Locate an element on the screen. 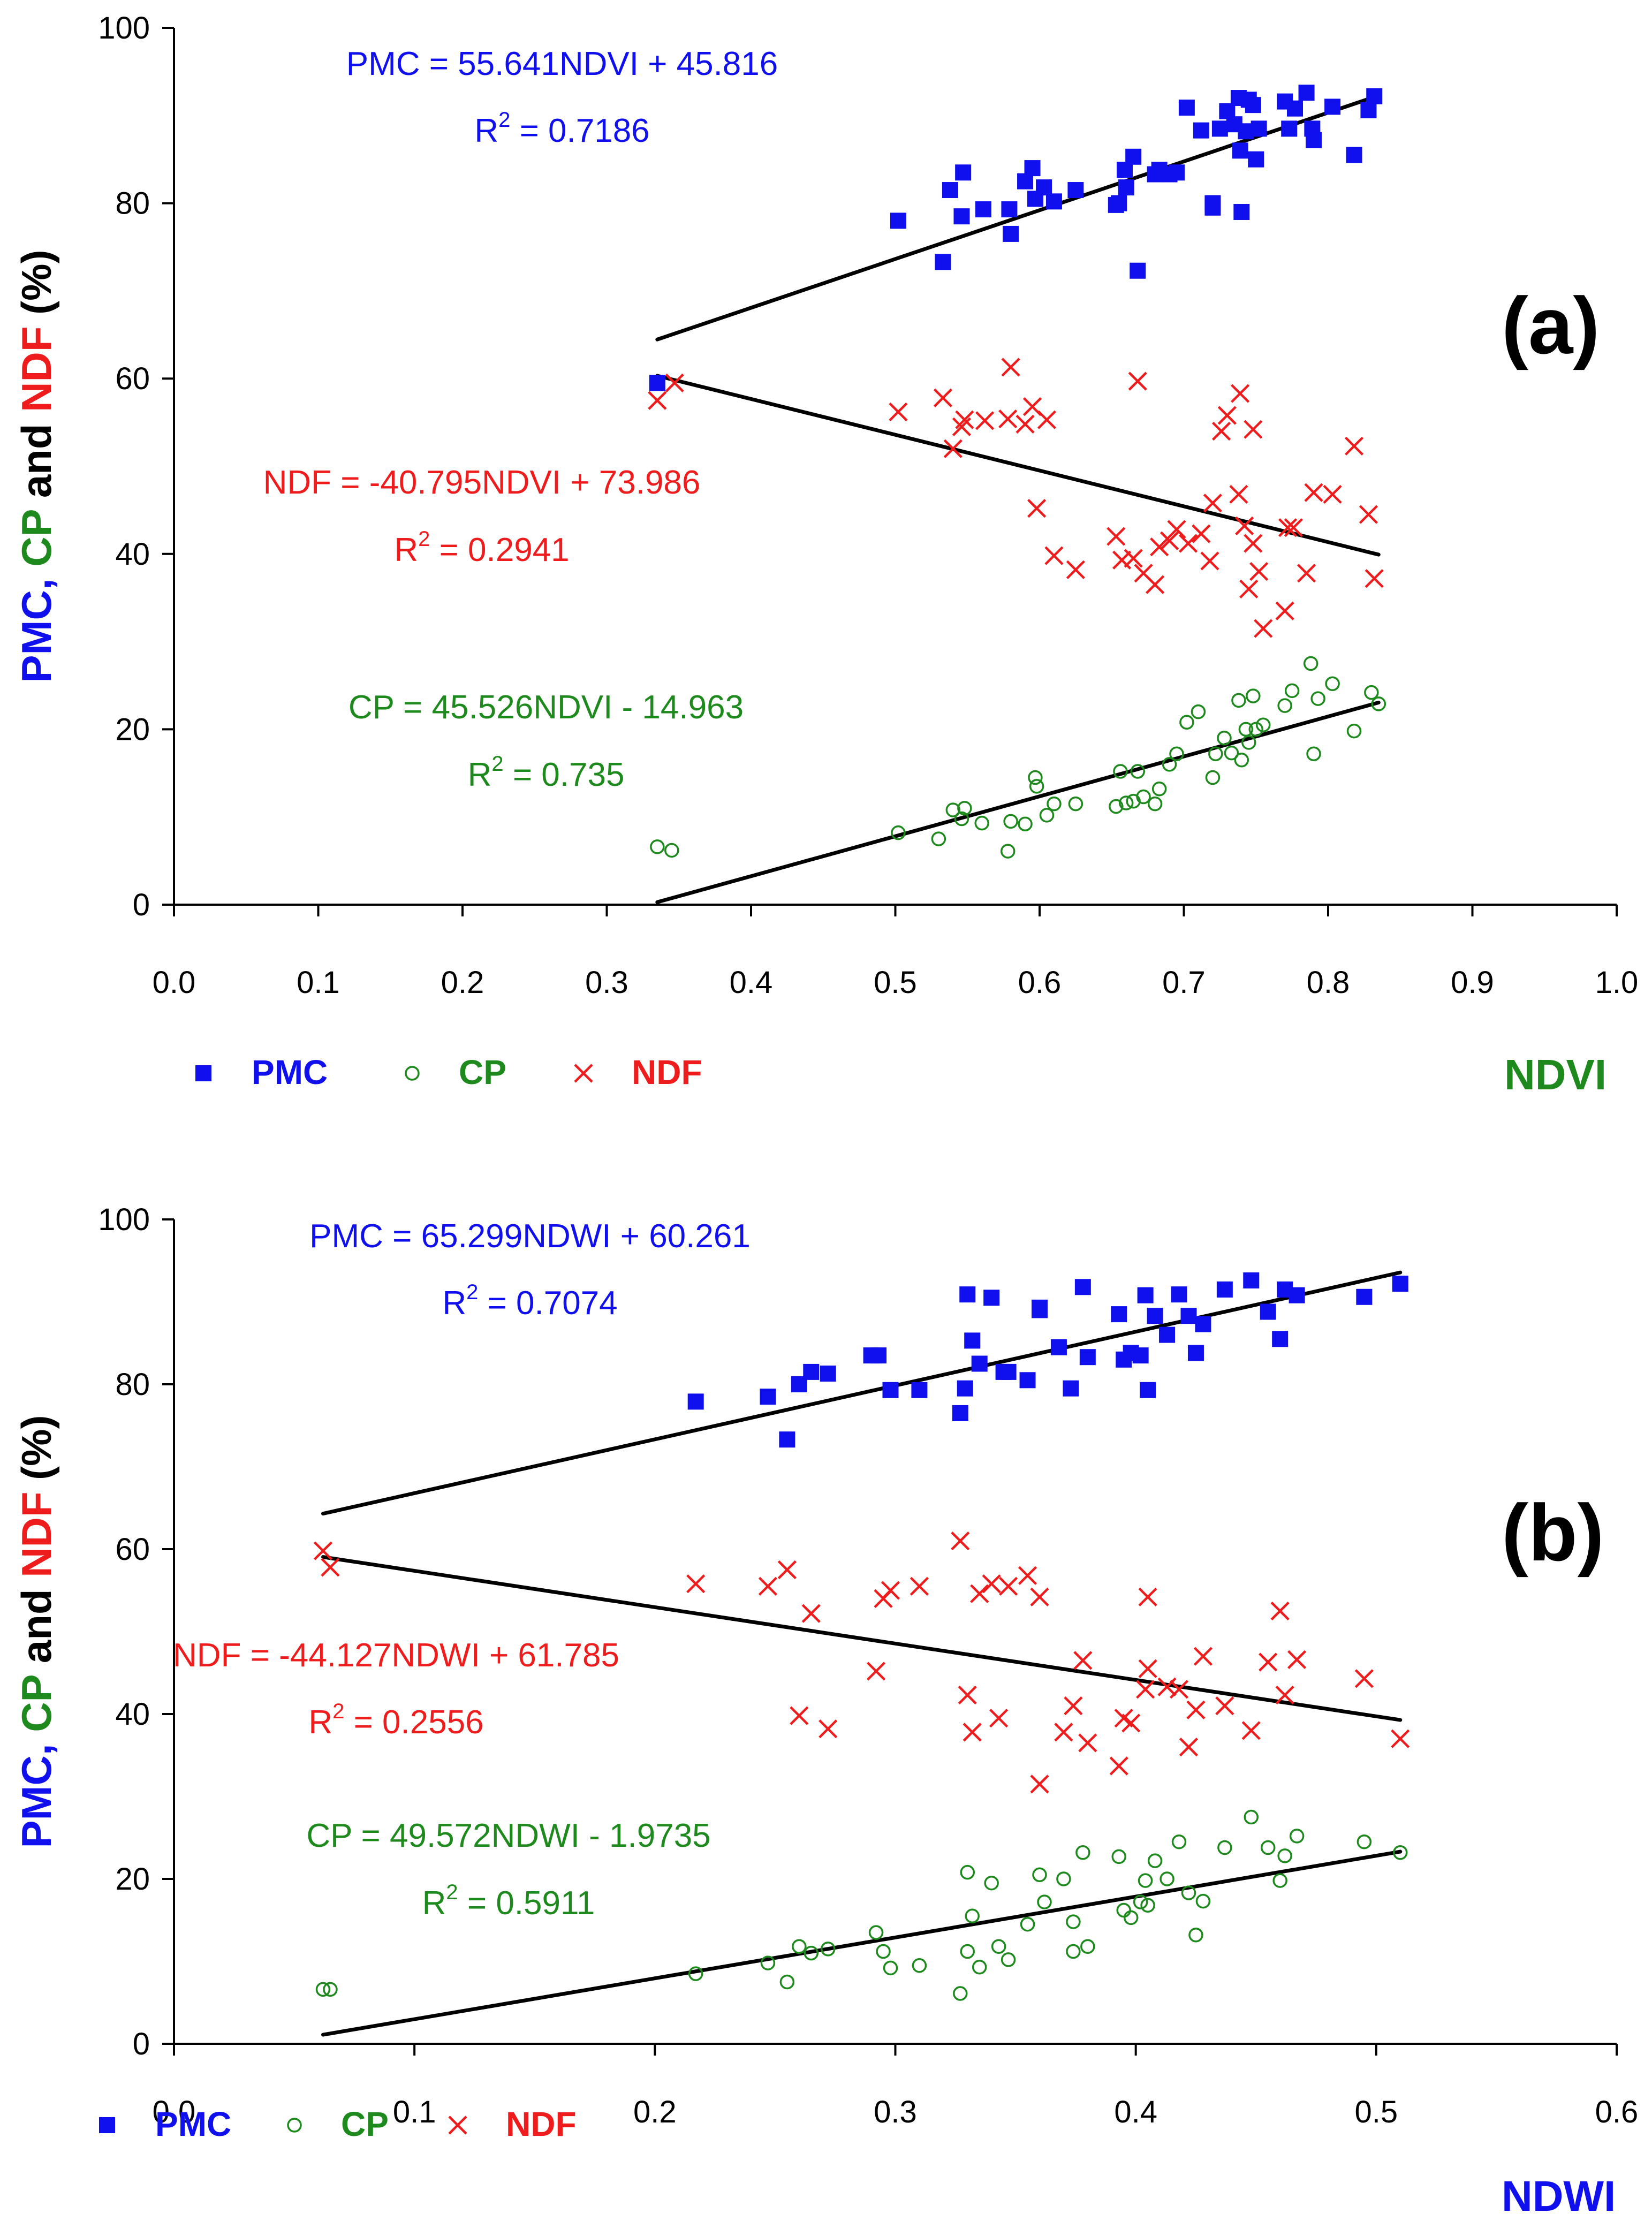  fit-line-cp is located at coordinates (862, 1943).